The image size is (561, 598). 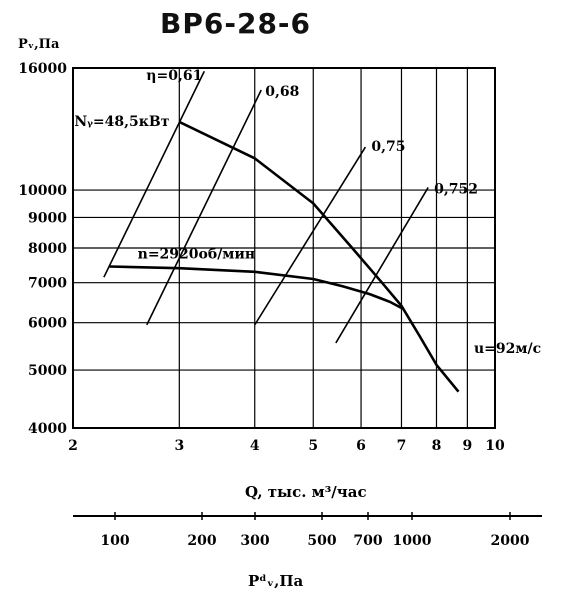 I want to click on y-tick-label: 7000, so click(x=47, y=284).